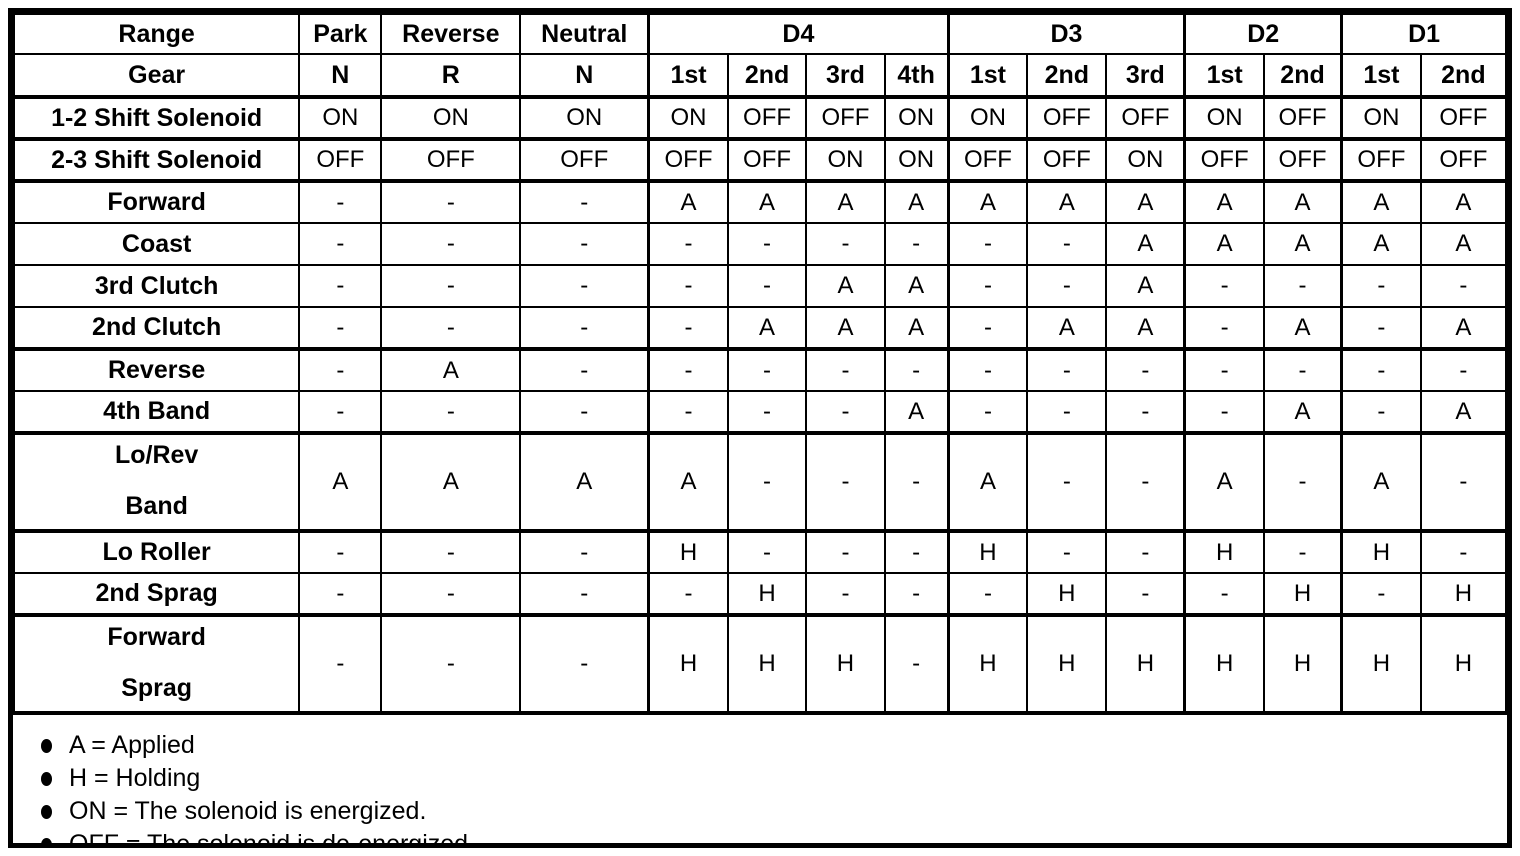  I want to click on table-row: Lo/Rev Band A A A A - - - A - - A - A -, so click(760, 482).